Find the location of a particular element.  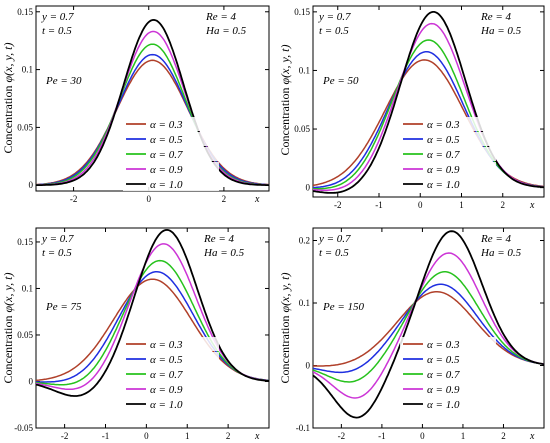

y-tick-label: 0.15 is located at coordinates (25, 12).